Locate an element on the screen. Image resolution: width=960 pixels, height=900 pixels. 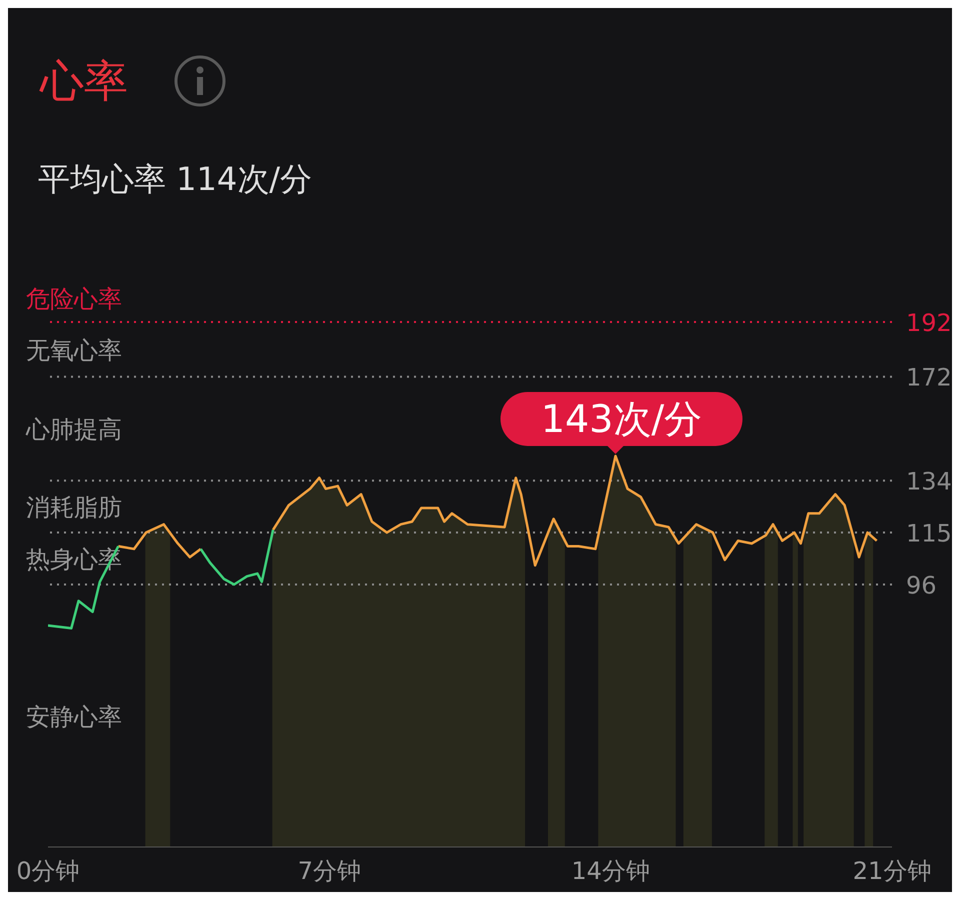
ref-line-label: 消耗脂肪 is located at coordinates (74, 508).